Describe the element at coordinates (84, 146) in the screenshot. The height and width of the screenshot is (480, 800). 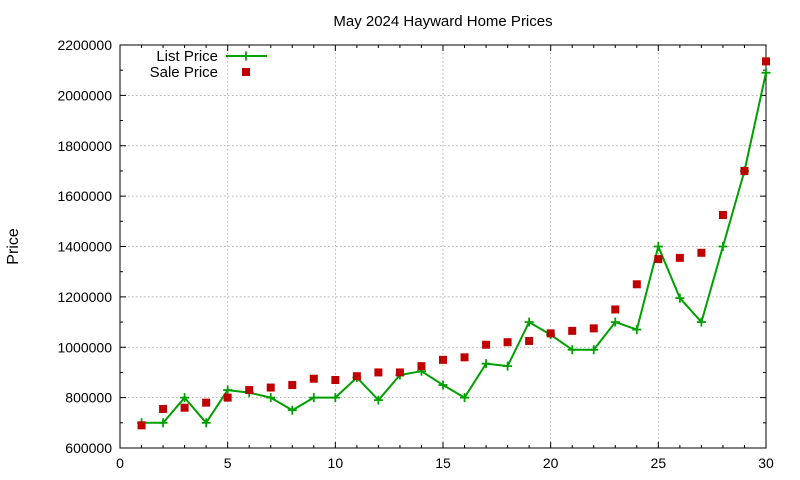
I see `y-tick-label: 1800000` at that location.